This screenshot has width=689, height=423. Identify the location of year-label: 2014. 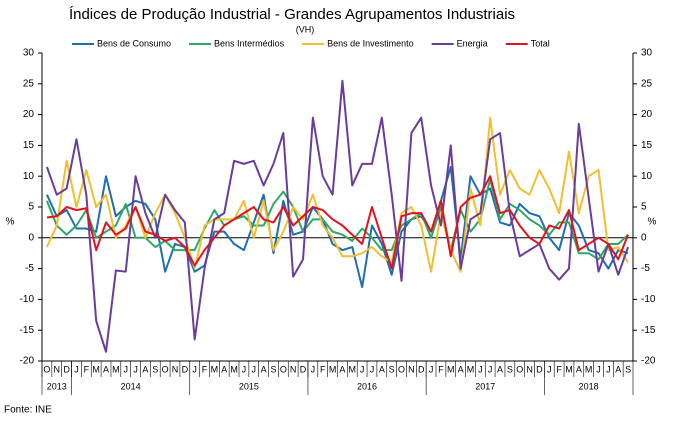
(131, 386).